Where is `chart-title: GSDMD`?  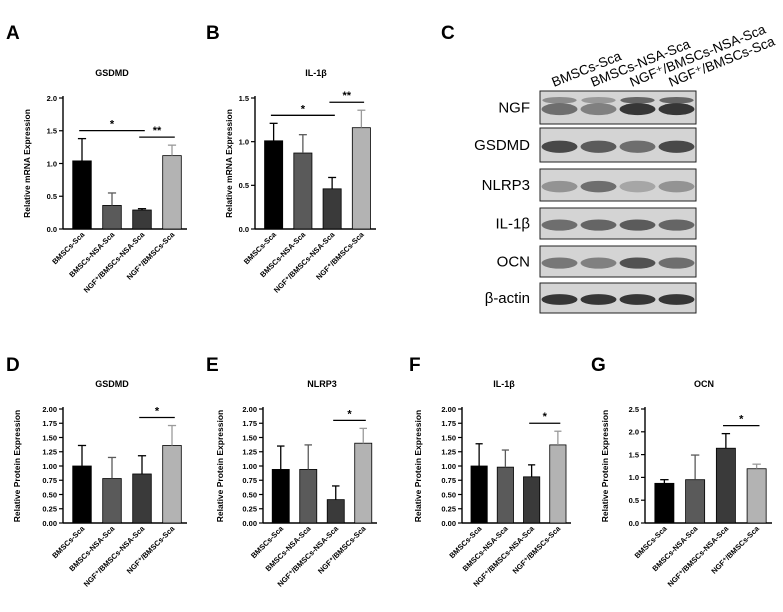 chart-title: GSDMD is located at coordinates (112, 73).